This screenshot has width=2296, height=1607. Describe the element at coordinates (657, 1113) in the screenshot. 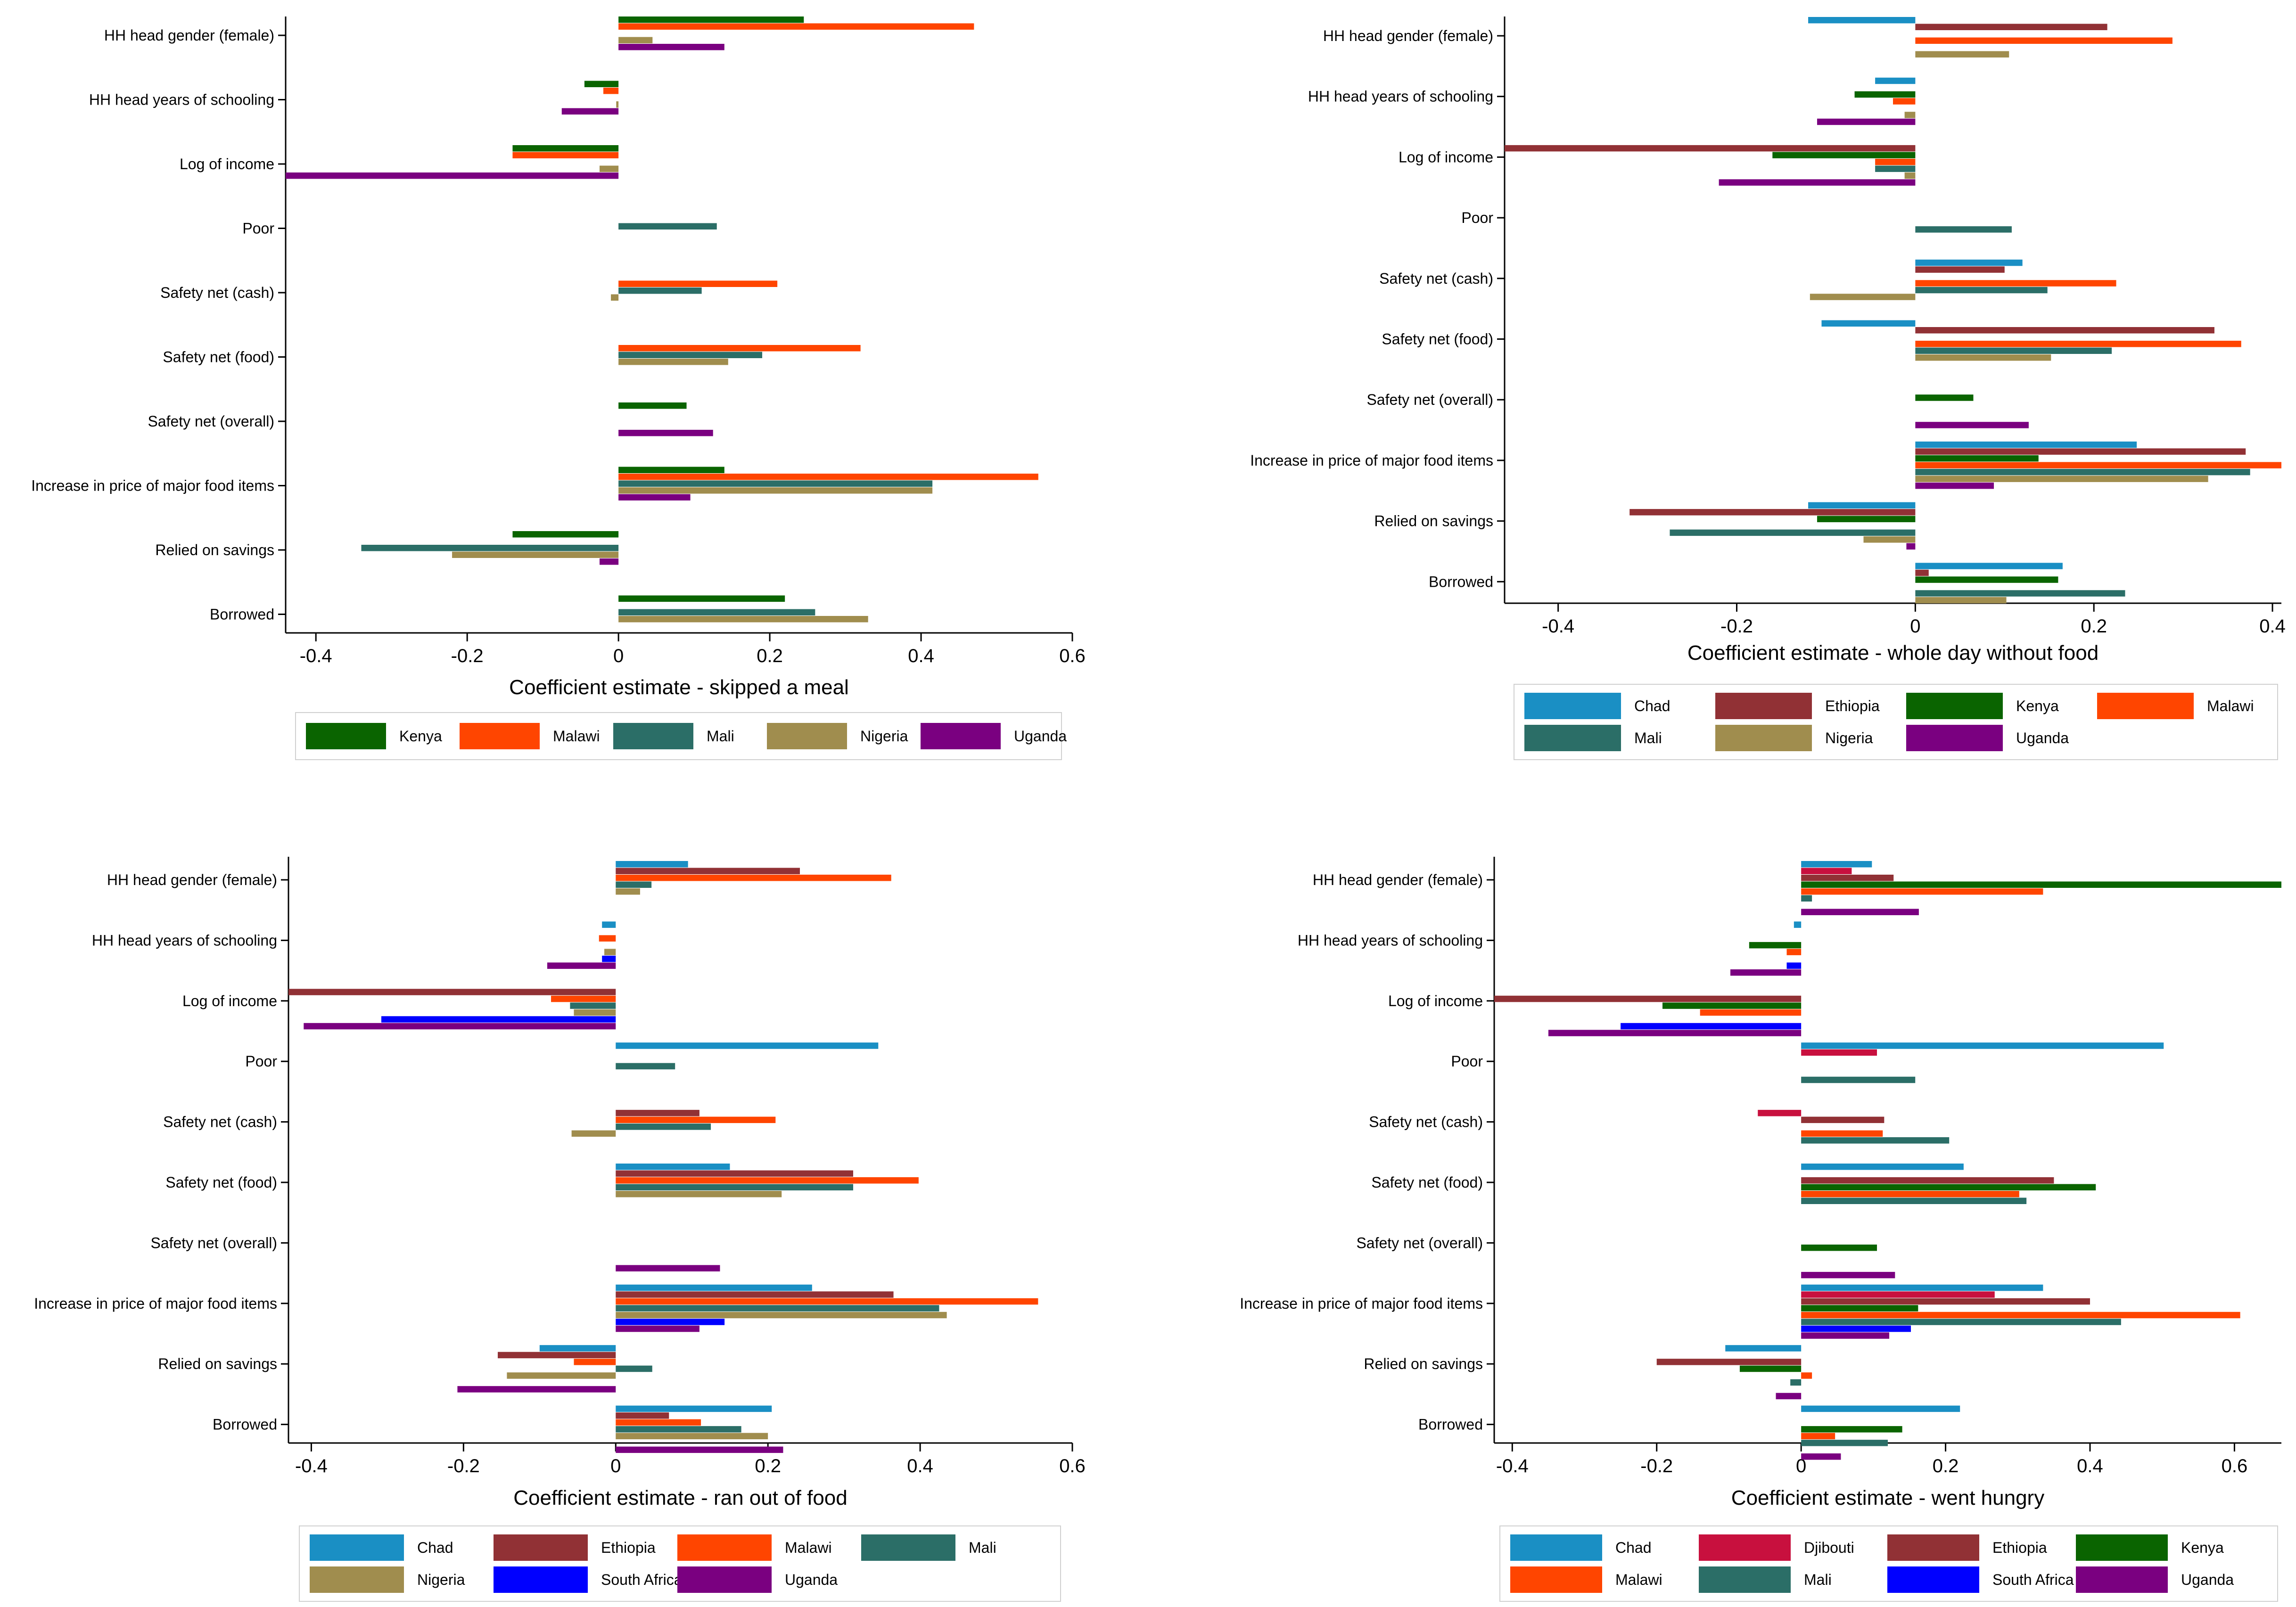

I see `bar-ethiopia-safety-net-cash` at that location.